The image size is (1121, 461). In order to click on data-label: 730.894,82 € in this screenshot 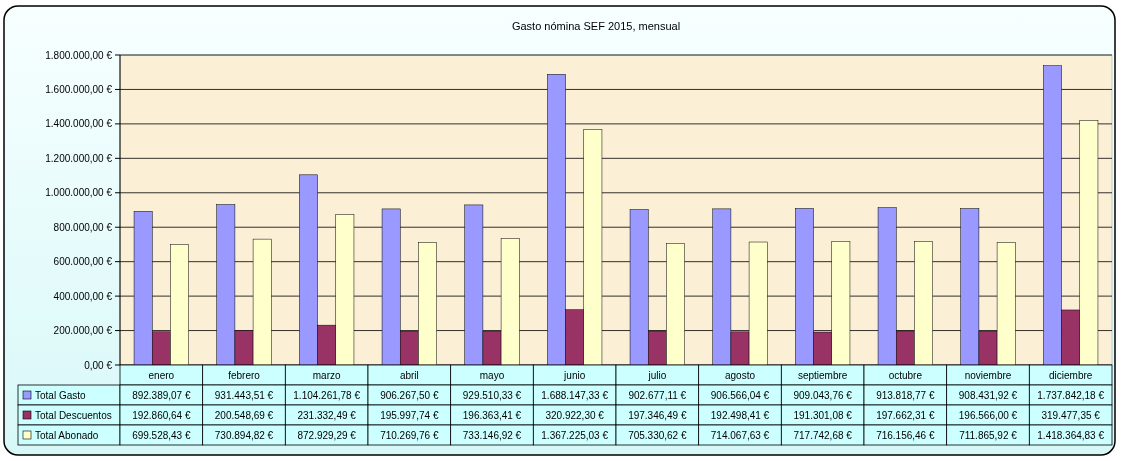, I will do `click(244, 435)`.